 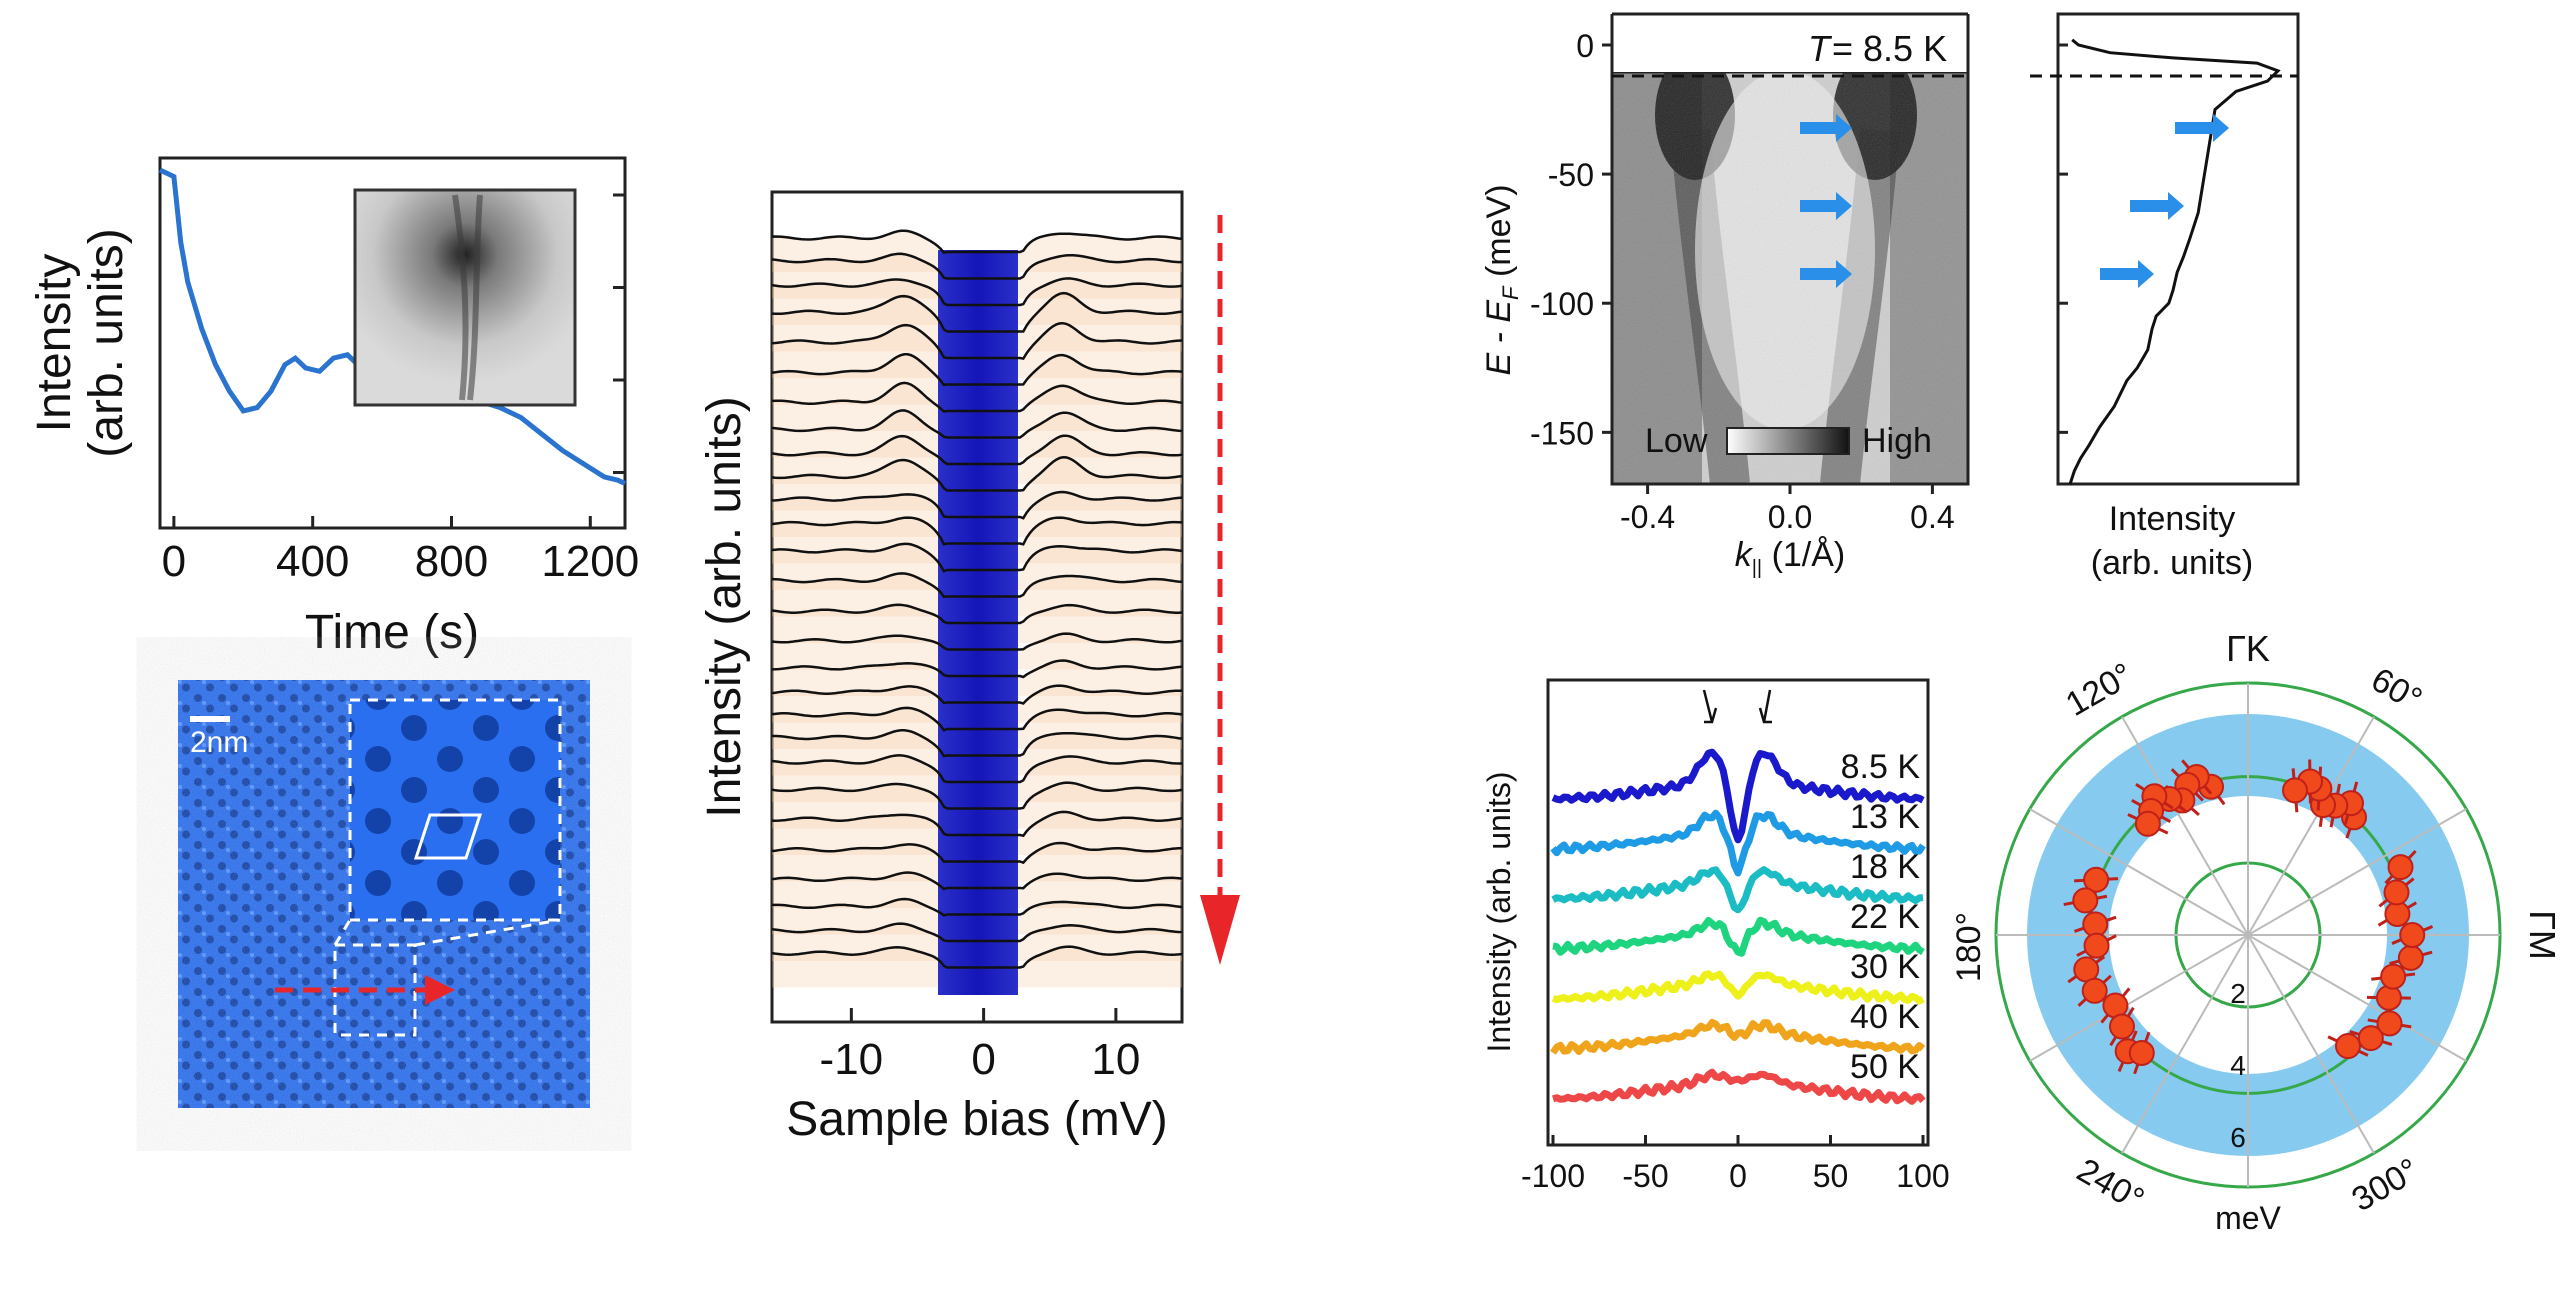 What do you see at coordinates (1885, 917) in the screenshot?
I see `temp-label: 22 K` at bounding box center [1885, 917].